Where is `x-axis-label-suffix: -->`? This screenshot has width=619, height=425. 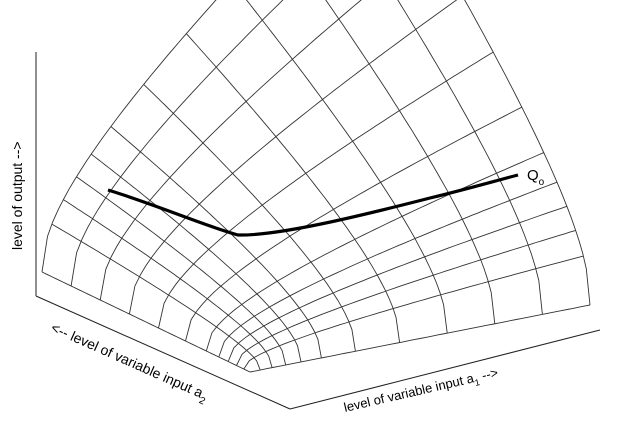
x-axis-label-suffix: --> is located at coordinates (488, 374).